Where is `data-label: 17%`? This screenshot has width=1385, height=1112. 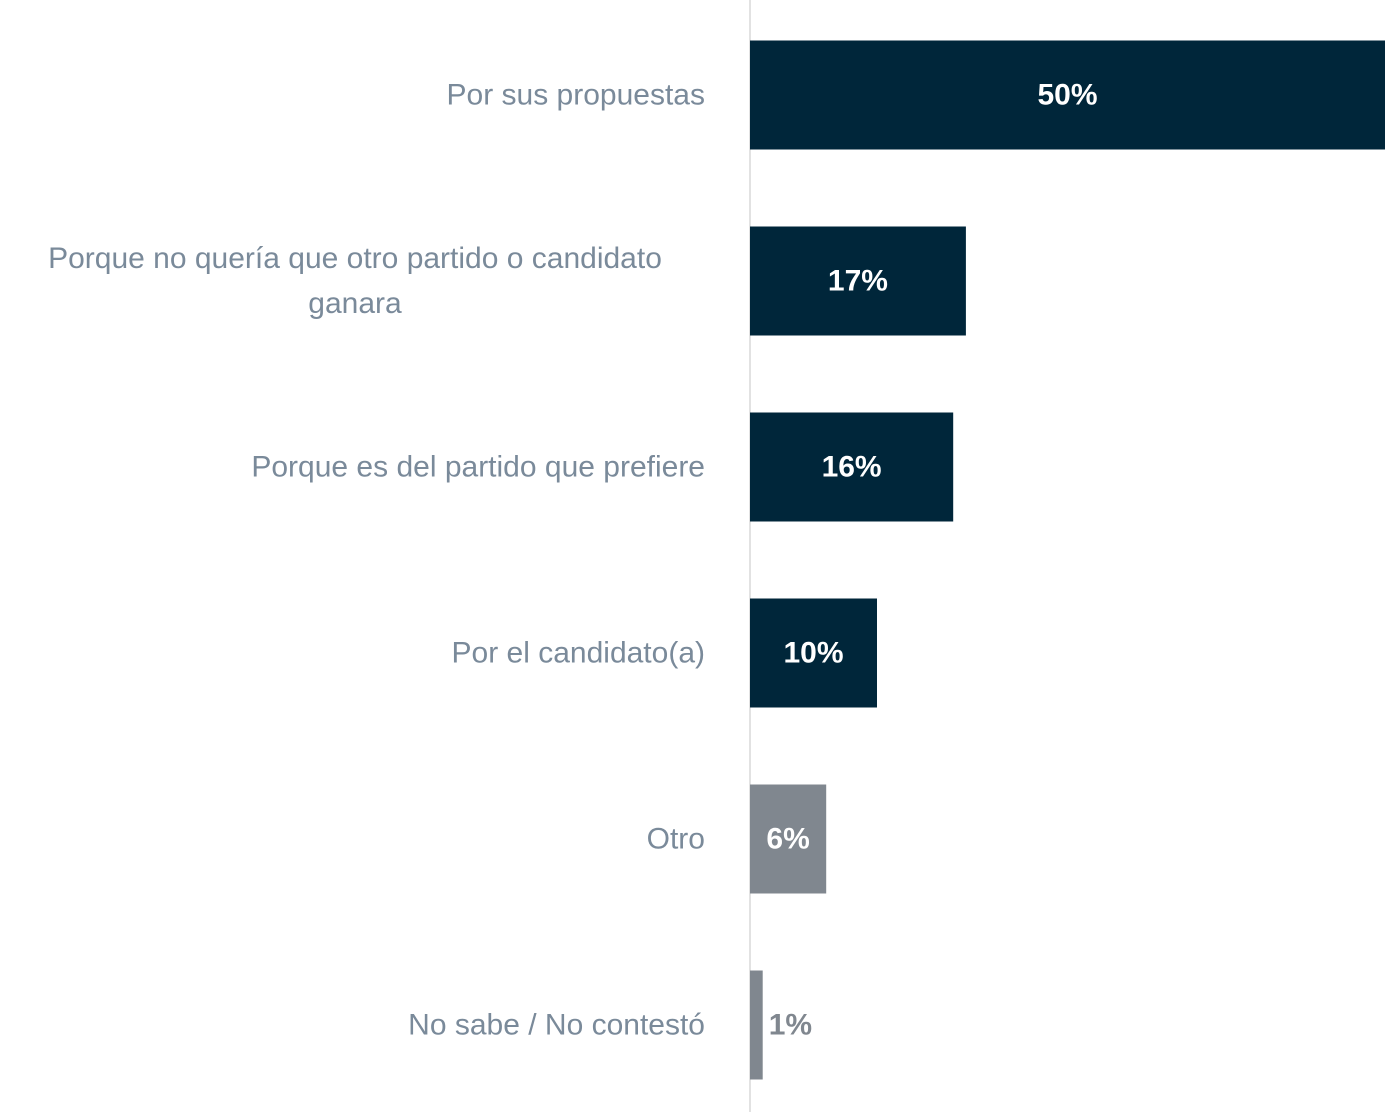
data-label: 17% is located at coordinates (858, 281).